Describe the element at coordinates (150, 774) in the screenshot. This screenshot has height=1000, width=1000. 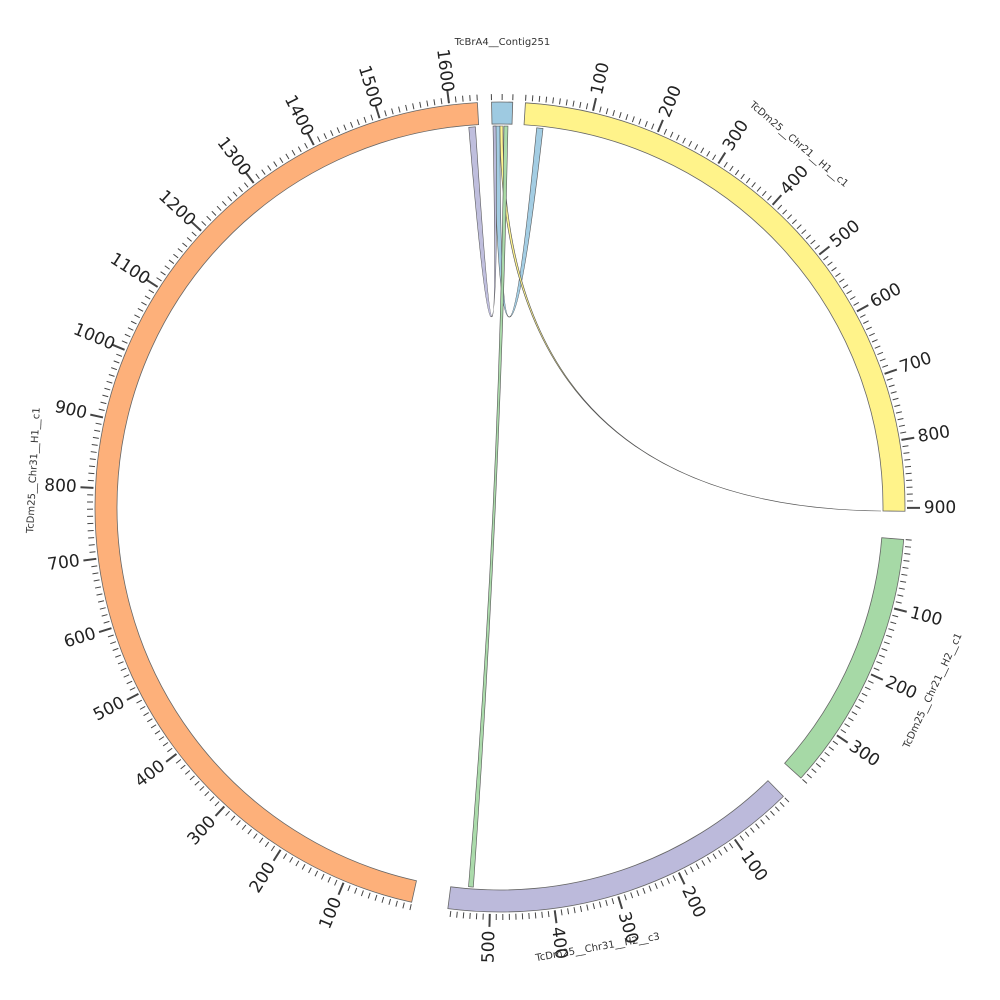
I see `tick-label-chr31h1-400: 400` at that location.